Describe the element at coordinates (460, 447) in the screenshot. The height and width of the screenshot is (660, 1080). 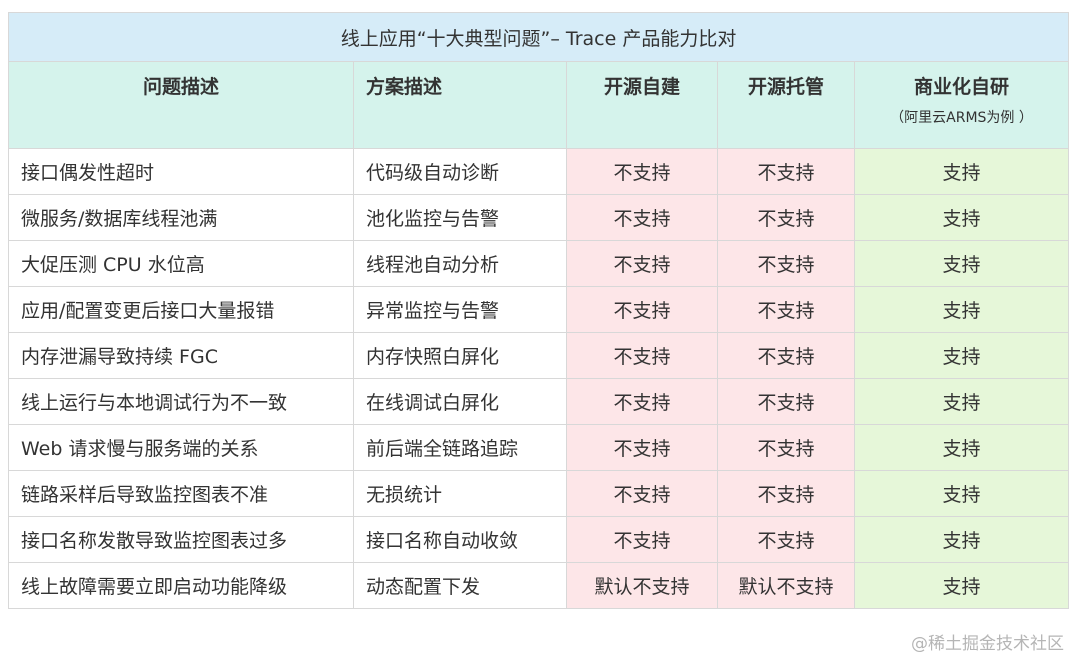
I see `cell-solution: 前后端全链路追踪` at that location.